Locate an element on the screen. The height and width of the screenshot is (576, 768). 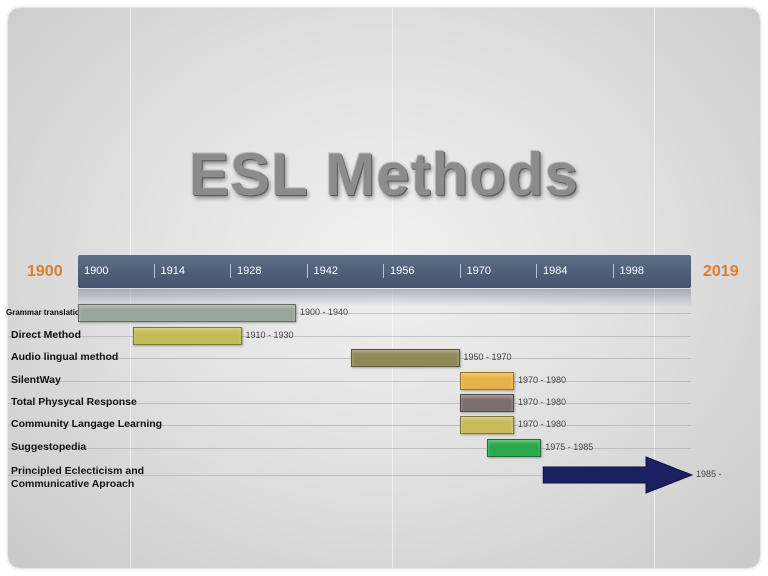
tick-label: 1928 is located at coordinates (249, 271).